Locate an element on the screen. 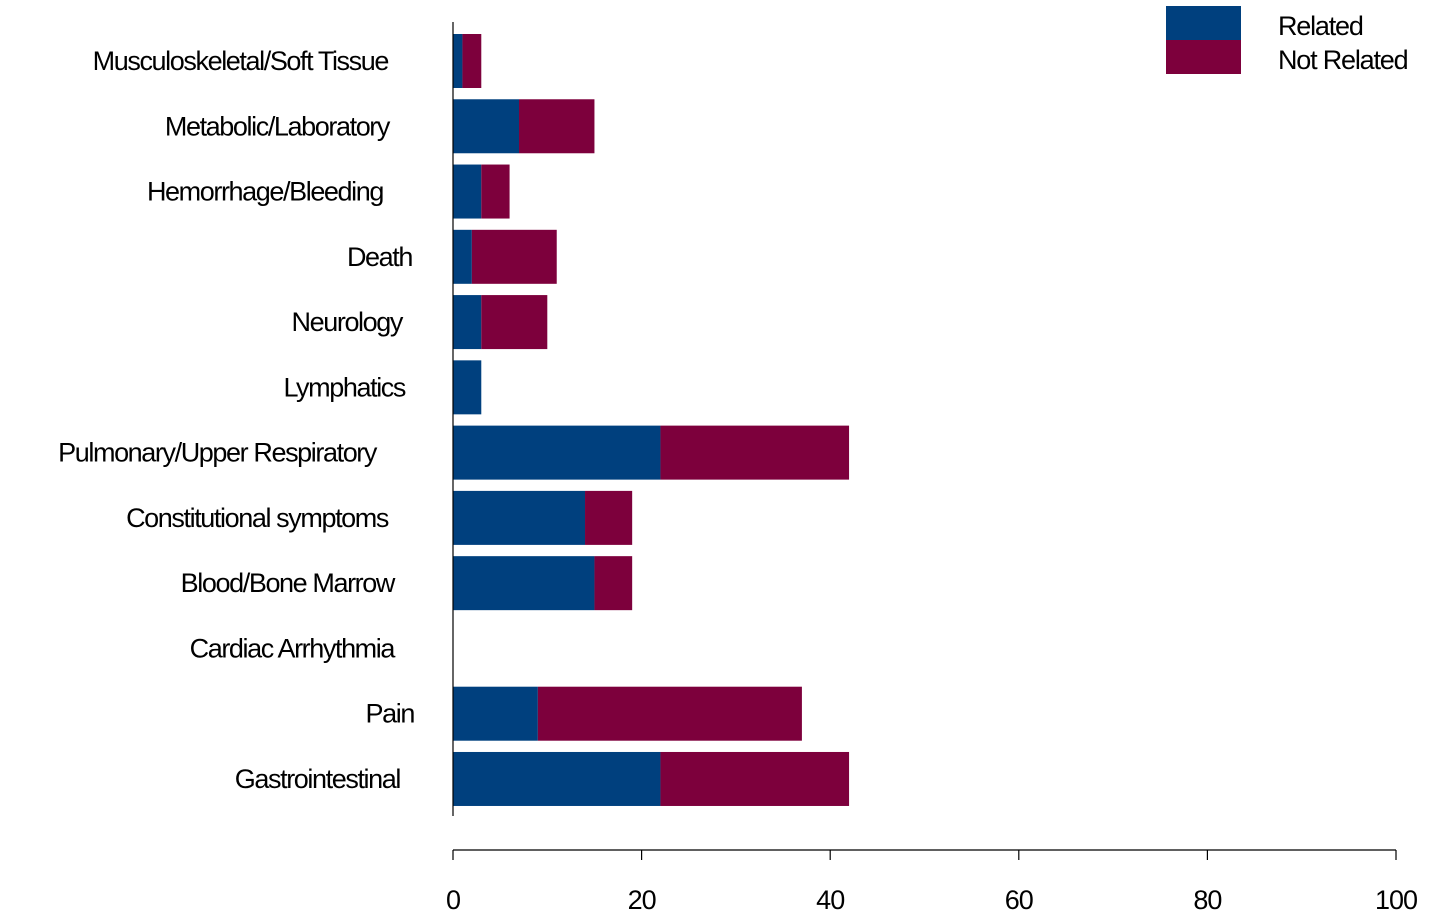 Image resolution: width=1430 pixels, height=915 pixels. bar-related-hemorrhage-bleeding is located at coordinates (467, 191).